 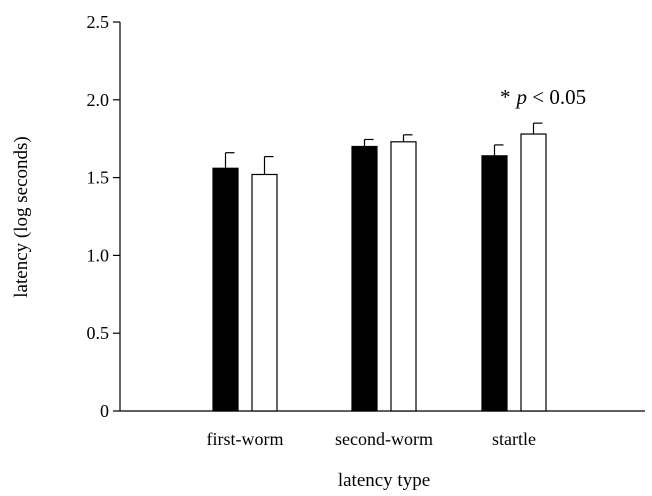 I want to click on significance-annotation: * p < 0.05, so click(x=543, y=97).